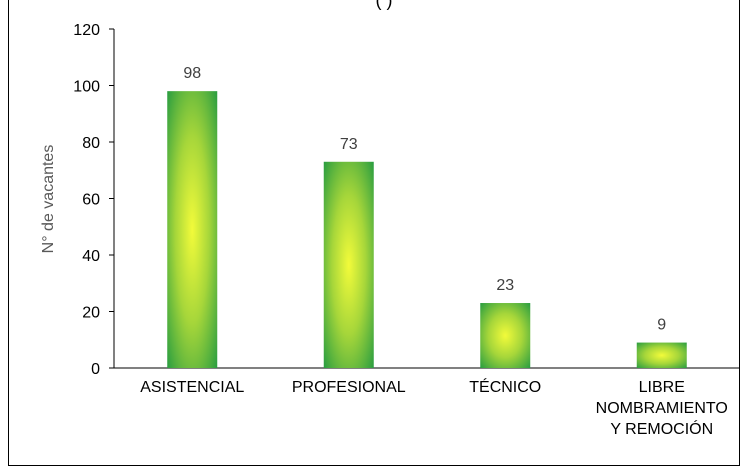 The width and height of the screenshot is (751, 466). Describe the element at coordinates (505, 285) in the screenshot. I see `data-label: 23` at that location.